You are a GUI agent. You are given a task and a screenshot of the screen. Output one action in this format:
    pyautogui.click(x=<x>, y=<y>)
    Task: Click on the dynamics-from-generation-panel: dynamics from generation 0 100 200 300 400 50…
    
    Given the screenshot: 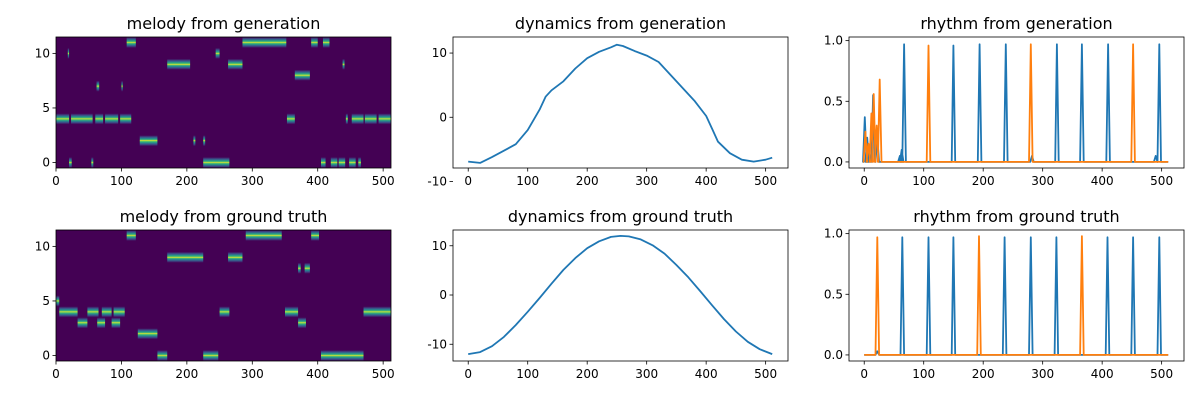 What is the action you would take?
    pyautogui.click(x=608, y=101)
    